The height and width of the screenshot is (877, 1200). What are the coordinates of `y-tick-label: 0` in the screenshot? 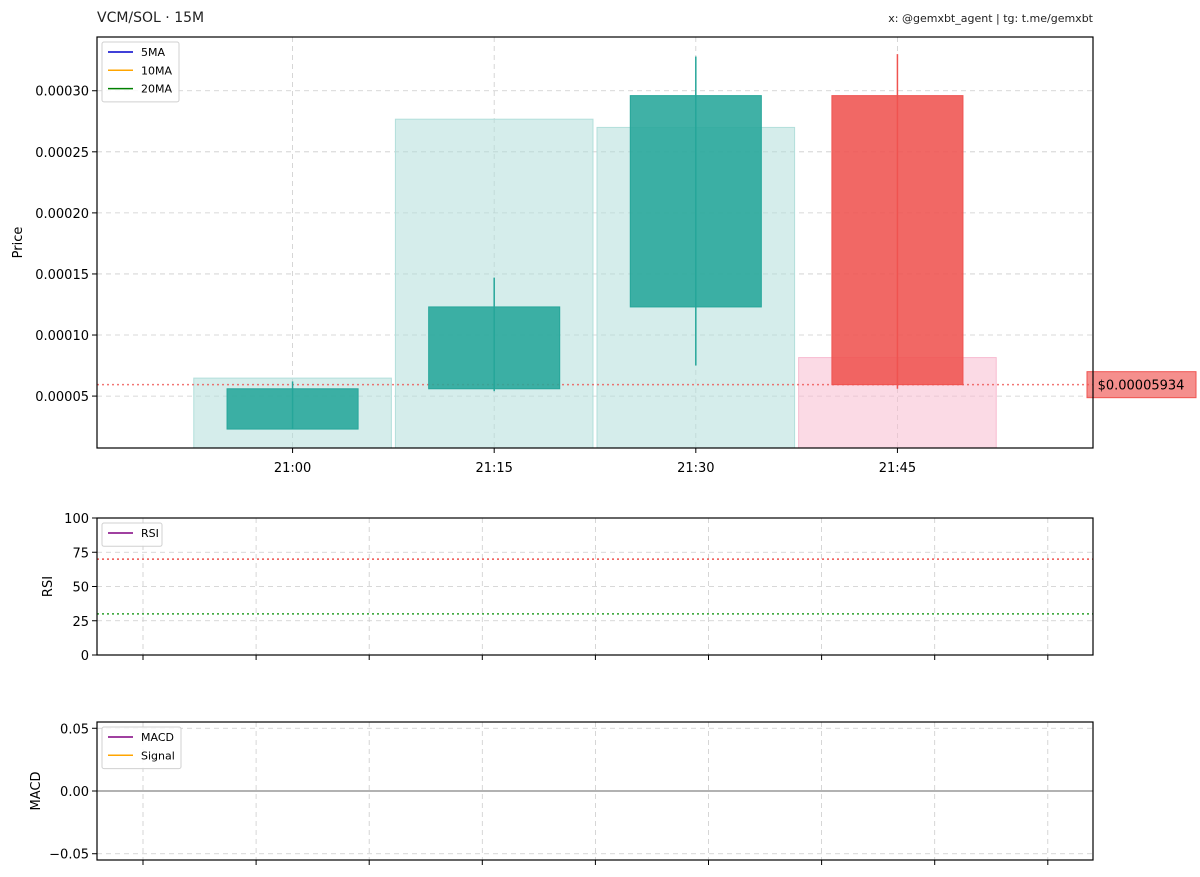 It's located at (85, 656).